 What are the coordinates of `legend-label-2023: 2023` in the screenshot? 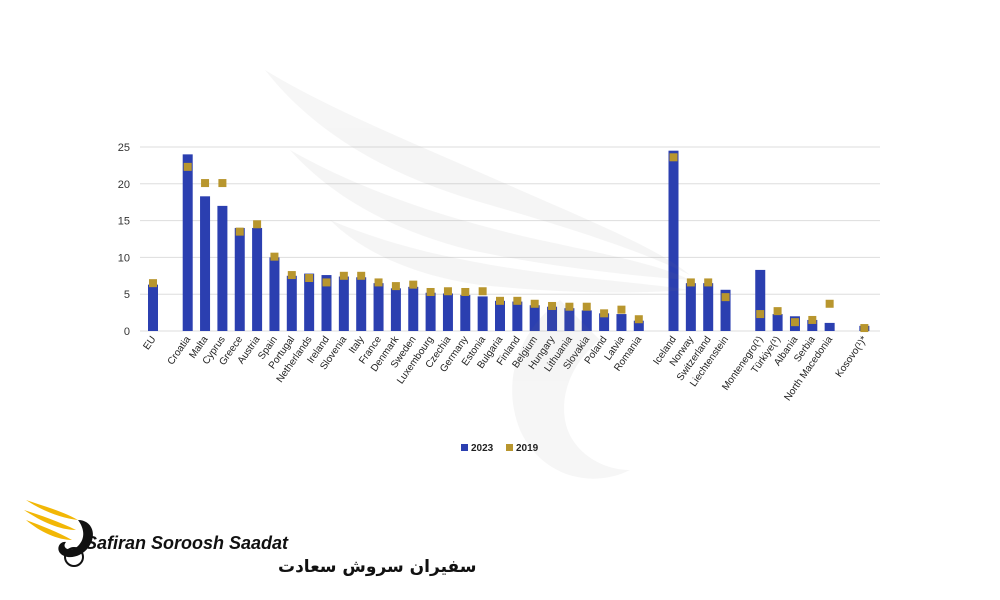 It's located at (482, 448).